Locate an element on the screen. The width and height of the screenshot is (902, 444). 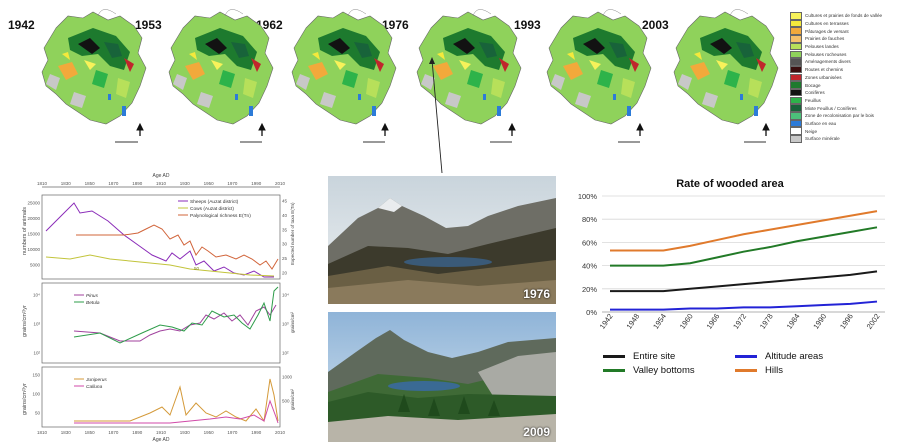
panel1-legend-richness: Palynological richness E(Tn) is located at coordinates (220, 216).